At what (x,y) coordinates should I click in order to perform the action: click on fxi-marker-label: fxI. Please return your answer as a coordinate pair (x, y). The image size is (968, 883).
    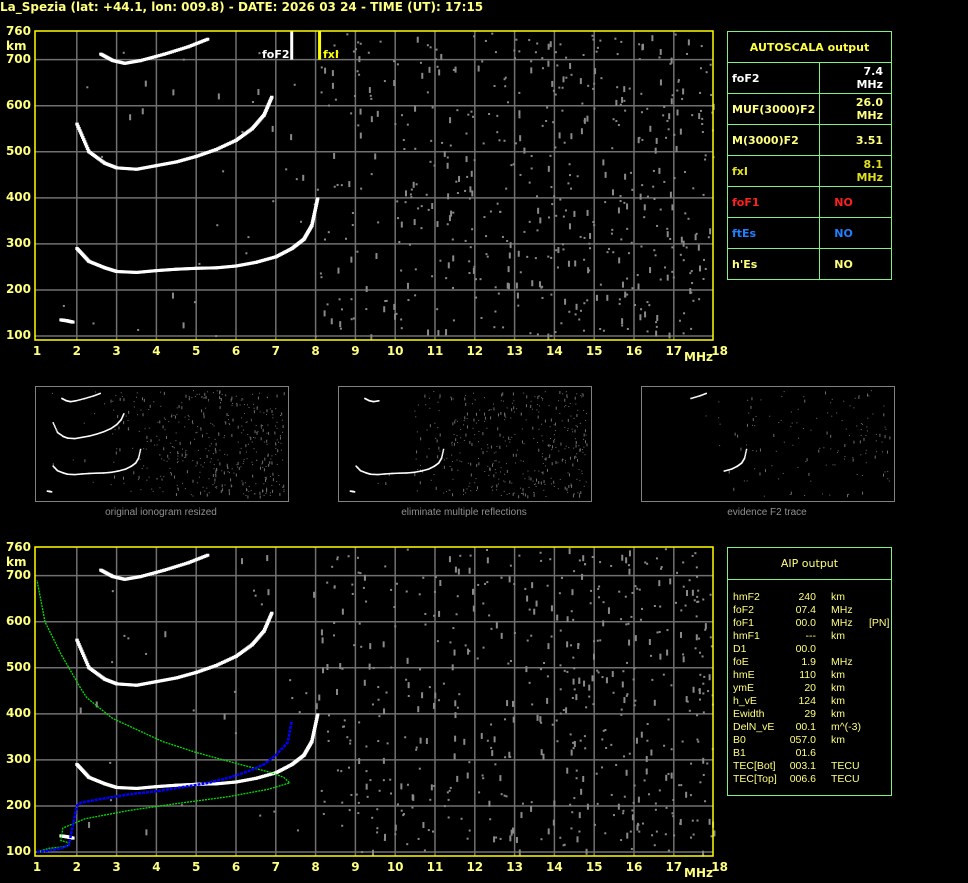
    Looking at the image, I should click on (331, 54).